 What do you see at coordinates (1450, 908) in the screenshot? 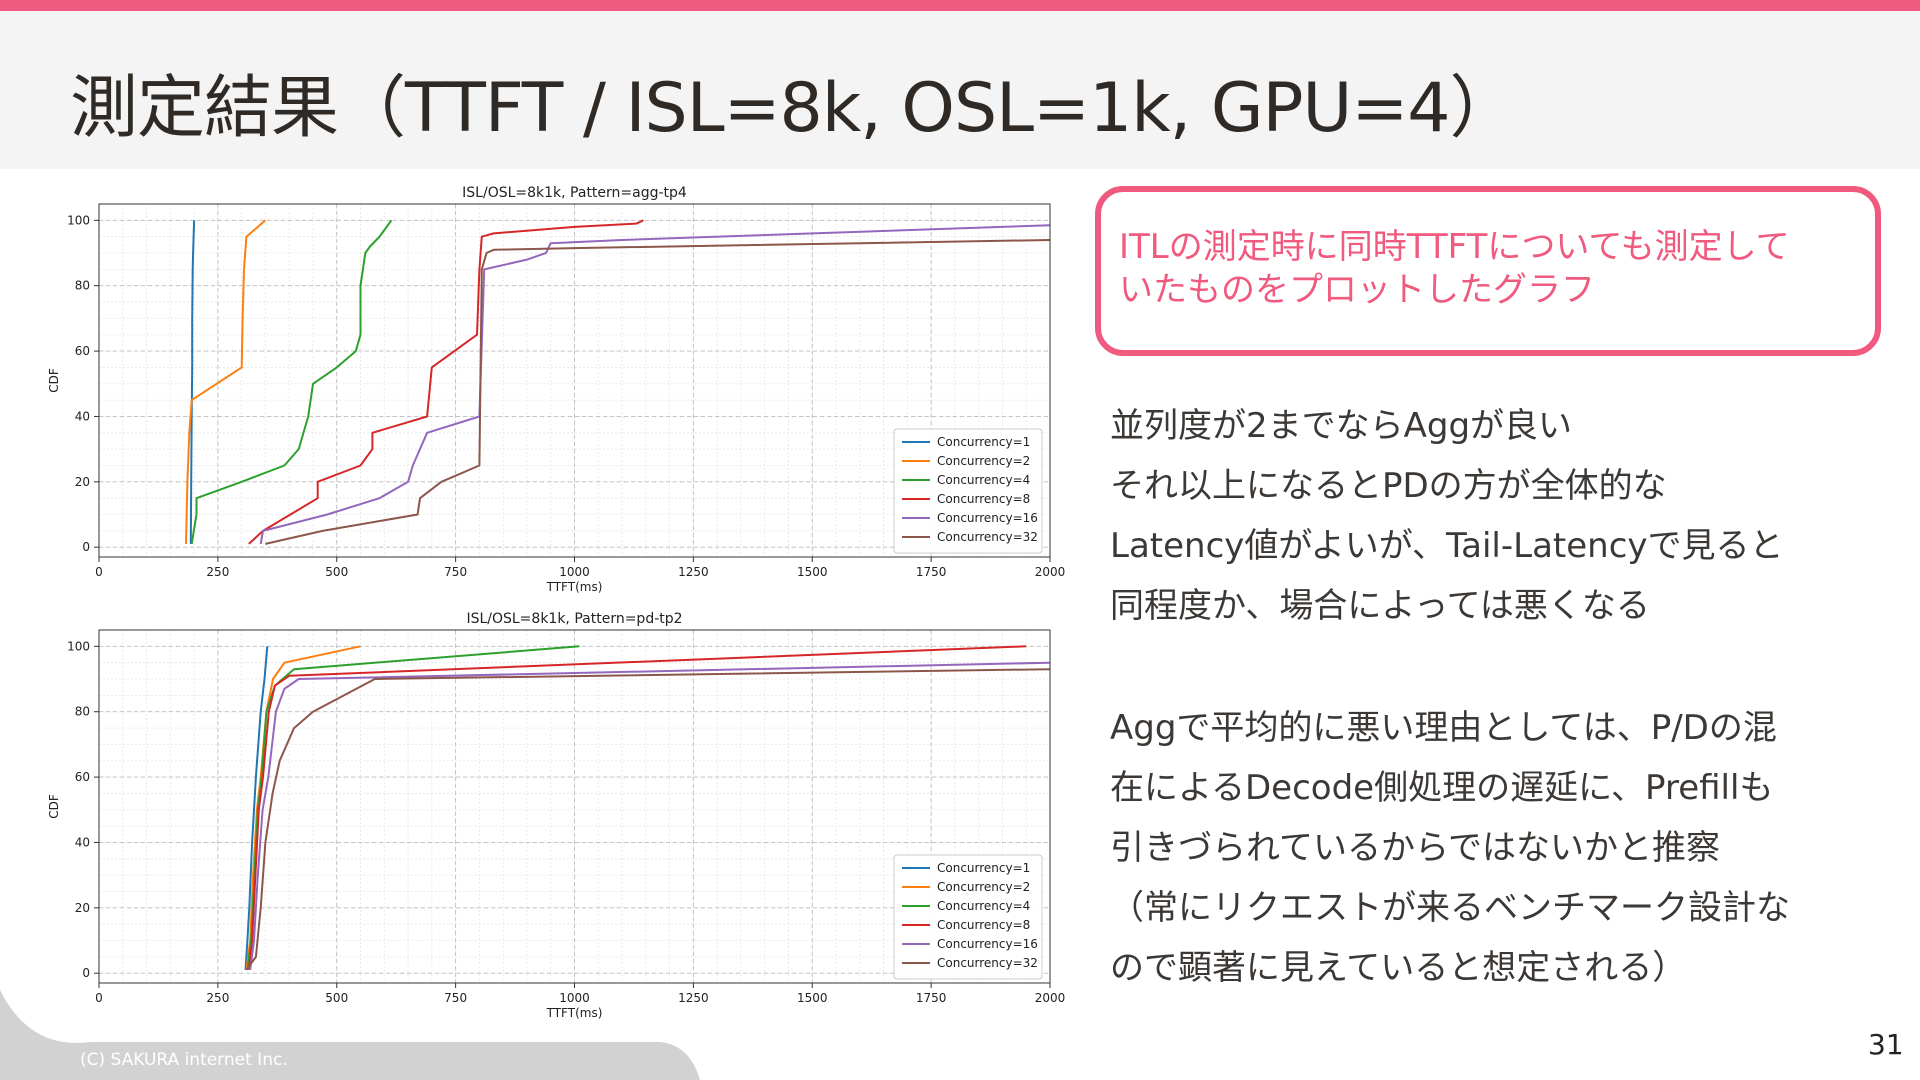
I see `body-line: （常にリクエストが来るベンチマーク設計な` at bounding box center [1450, 908].